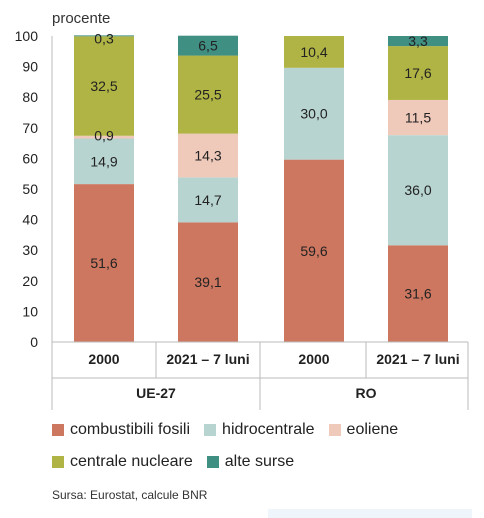 Image resolution: width=484 pixels, height=518 pixels. Describe the element at coordinates (34, 342) in the screenshot. I see `y-tick-label: 0` at that location.